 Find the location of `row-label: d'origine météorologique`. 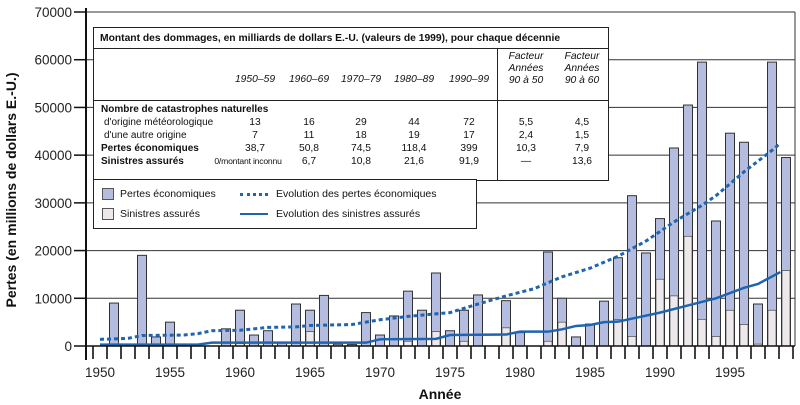

row-label: d'origine météorologique is located at coordinates (159, 122).